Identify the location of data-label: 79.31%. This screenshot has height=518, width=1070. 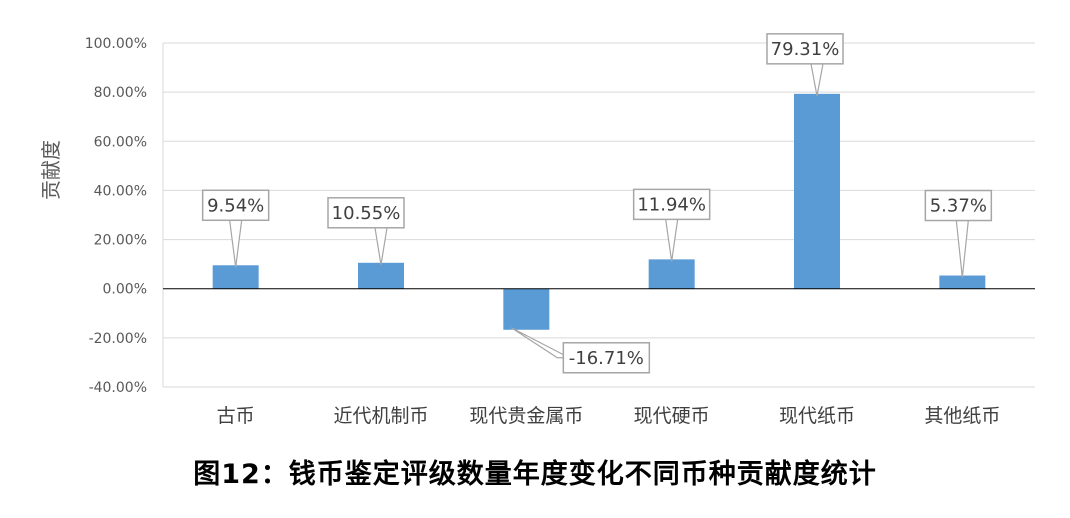
(805, 49).